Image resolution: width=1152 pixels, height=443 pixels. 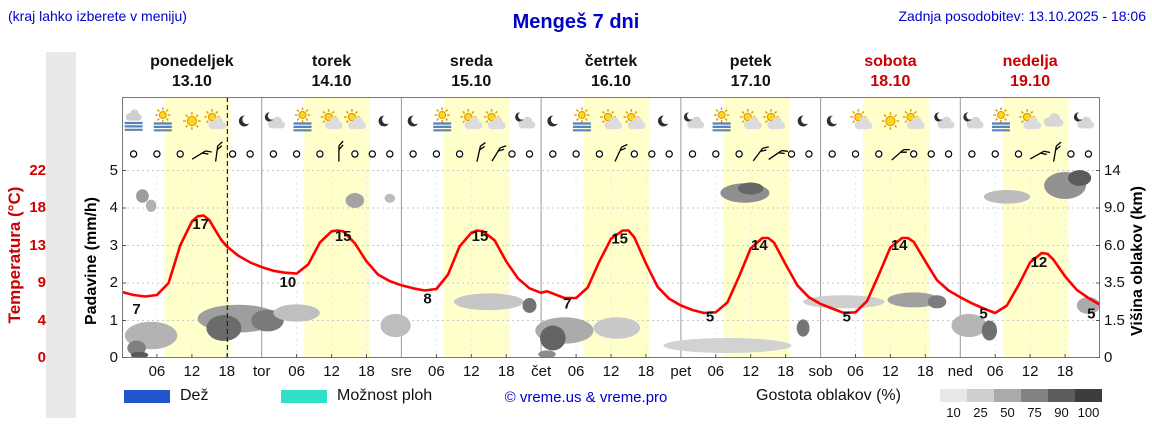 What do you see at coordinates (750, 61) in the screenshot?
I see `day-header-name: petek` at bounding box center [750, 61].